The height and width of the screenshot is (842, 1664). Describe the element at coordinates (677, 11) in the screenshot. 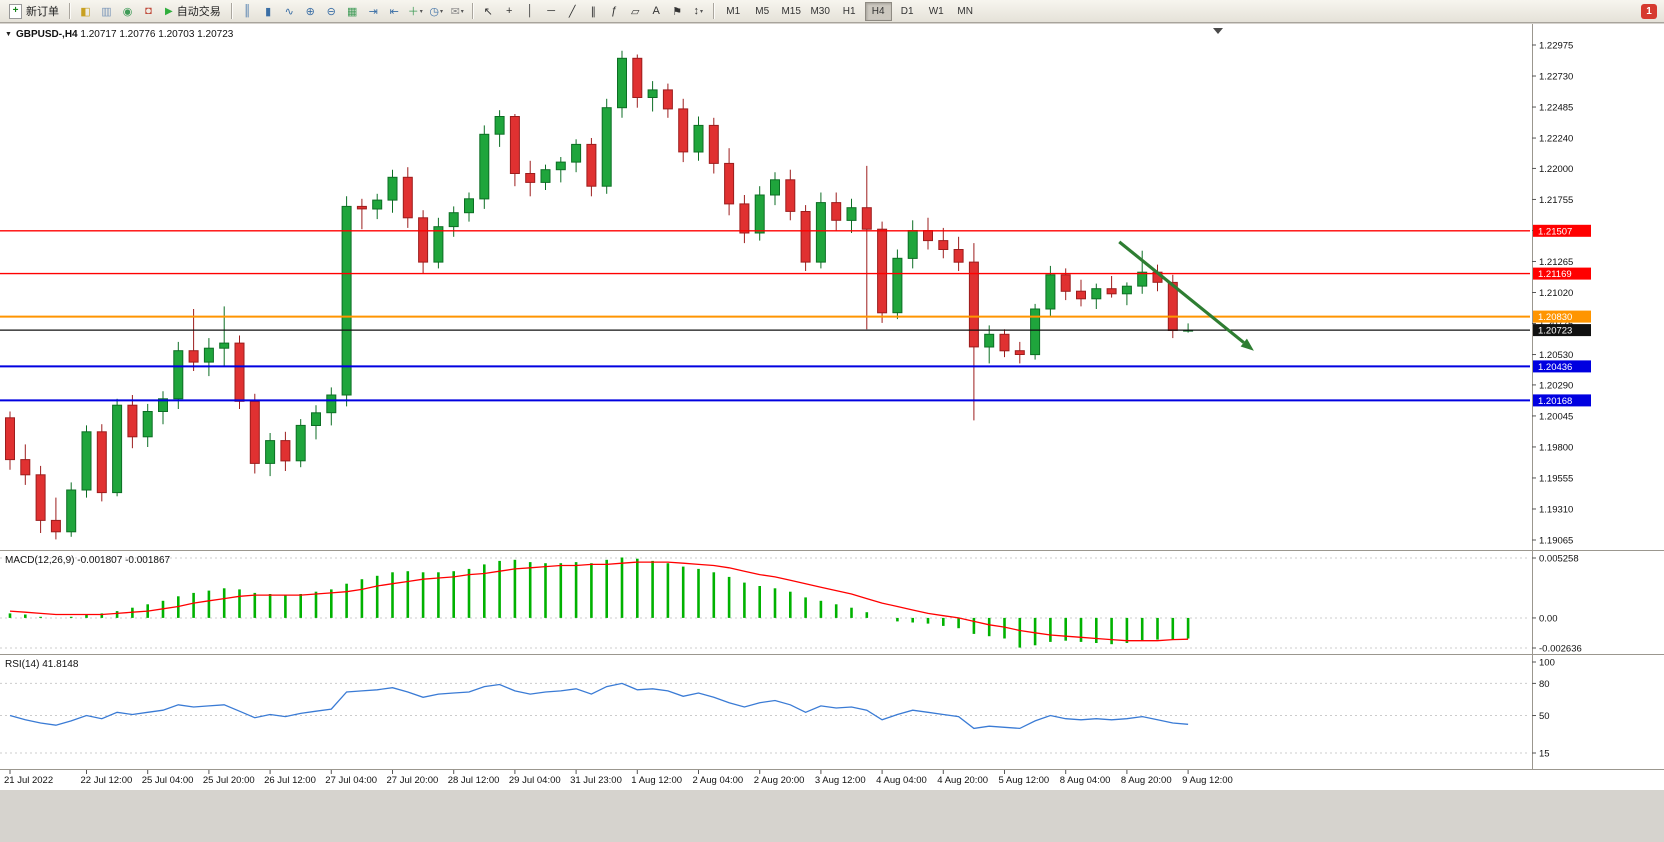

I see `arrow-label-icon: ⚑` at that location.